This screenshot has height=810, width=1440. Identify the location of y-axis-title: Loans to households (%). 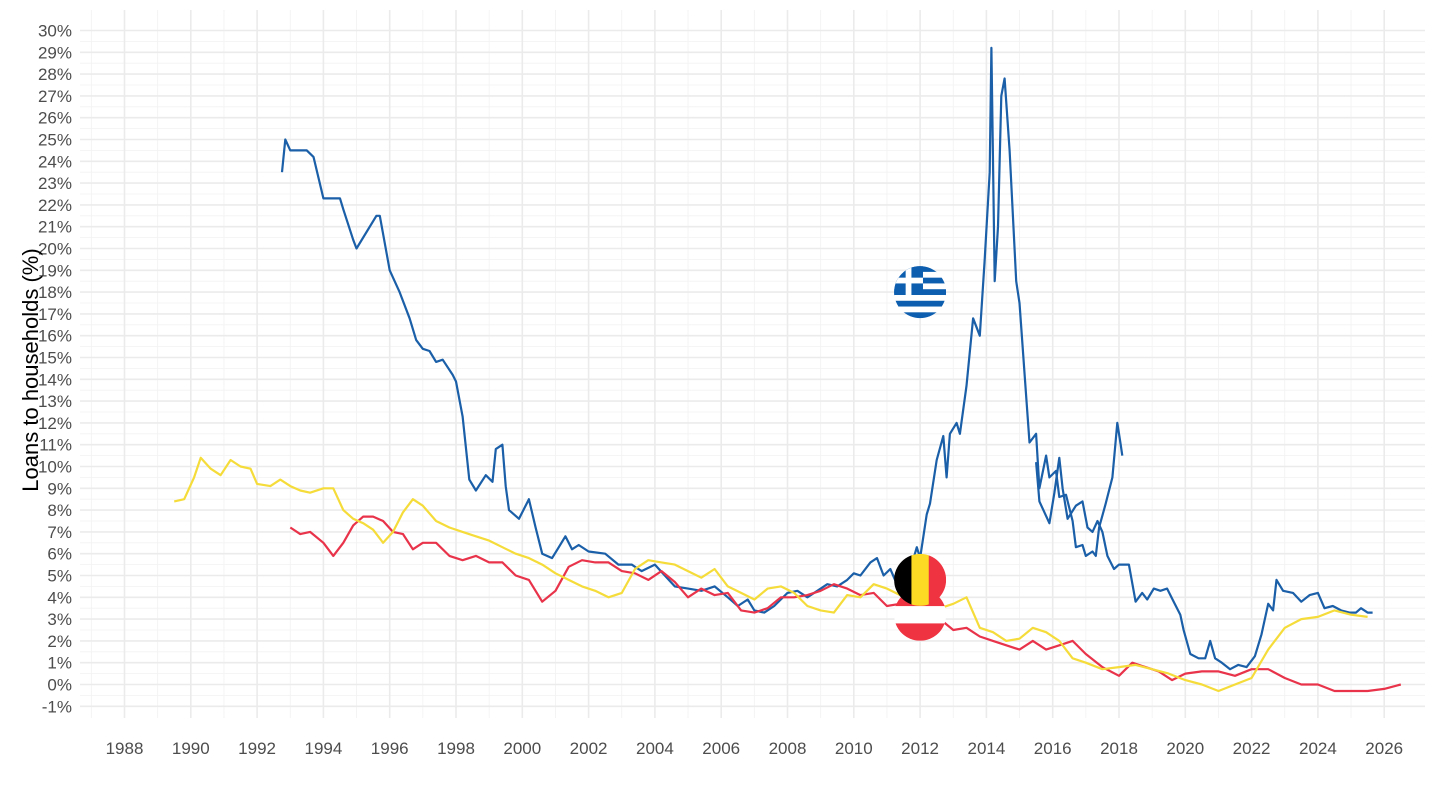
(30, 369).